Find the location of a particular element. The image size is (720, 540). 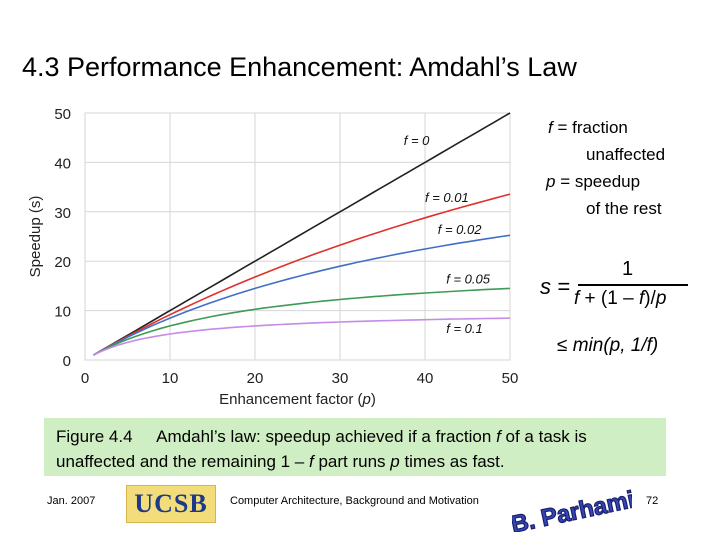

x-axis-label: Enhancement factor (p) is located at coordinates (297, 399).